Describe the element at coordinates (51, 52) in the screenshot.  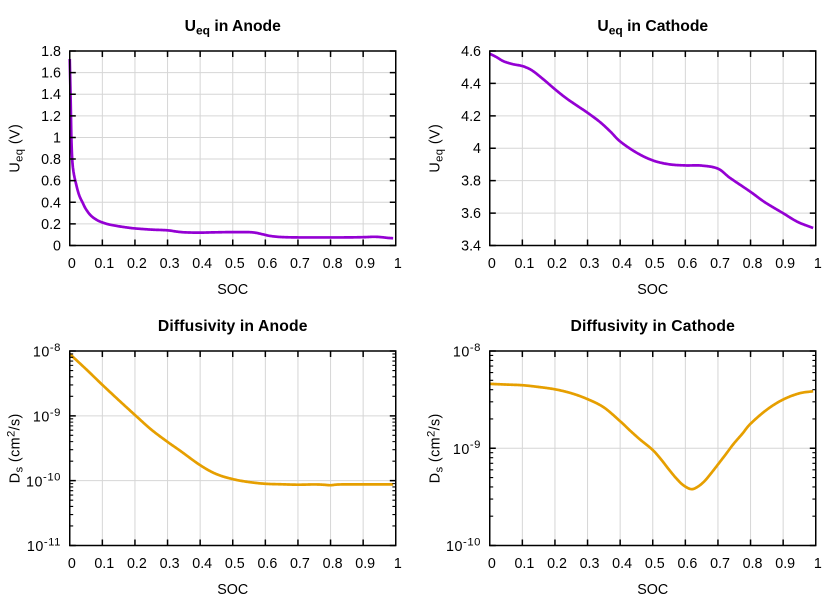
I see `svg-text: 1.8` at that location.